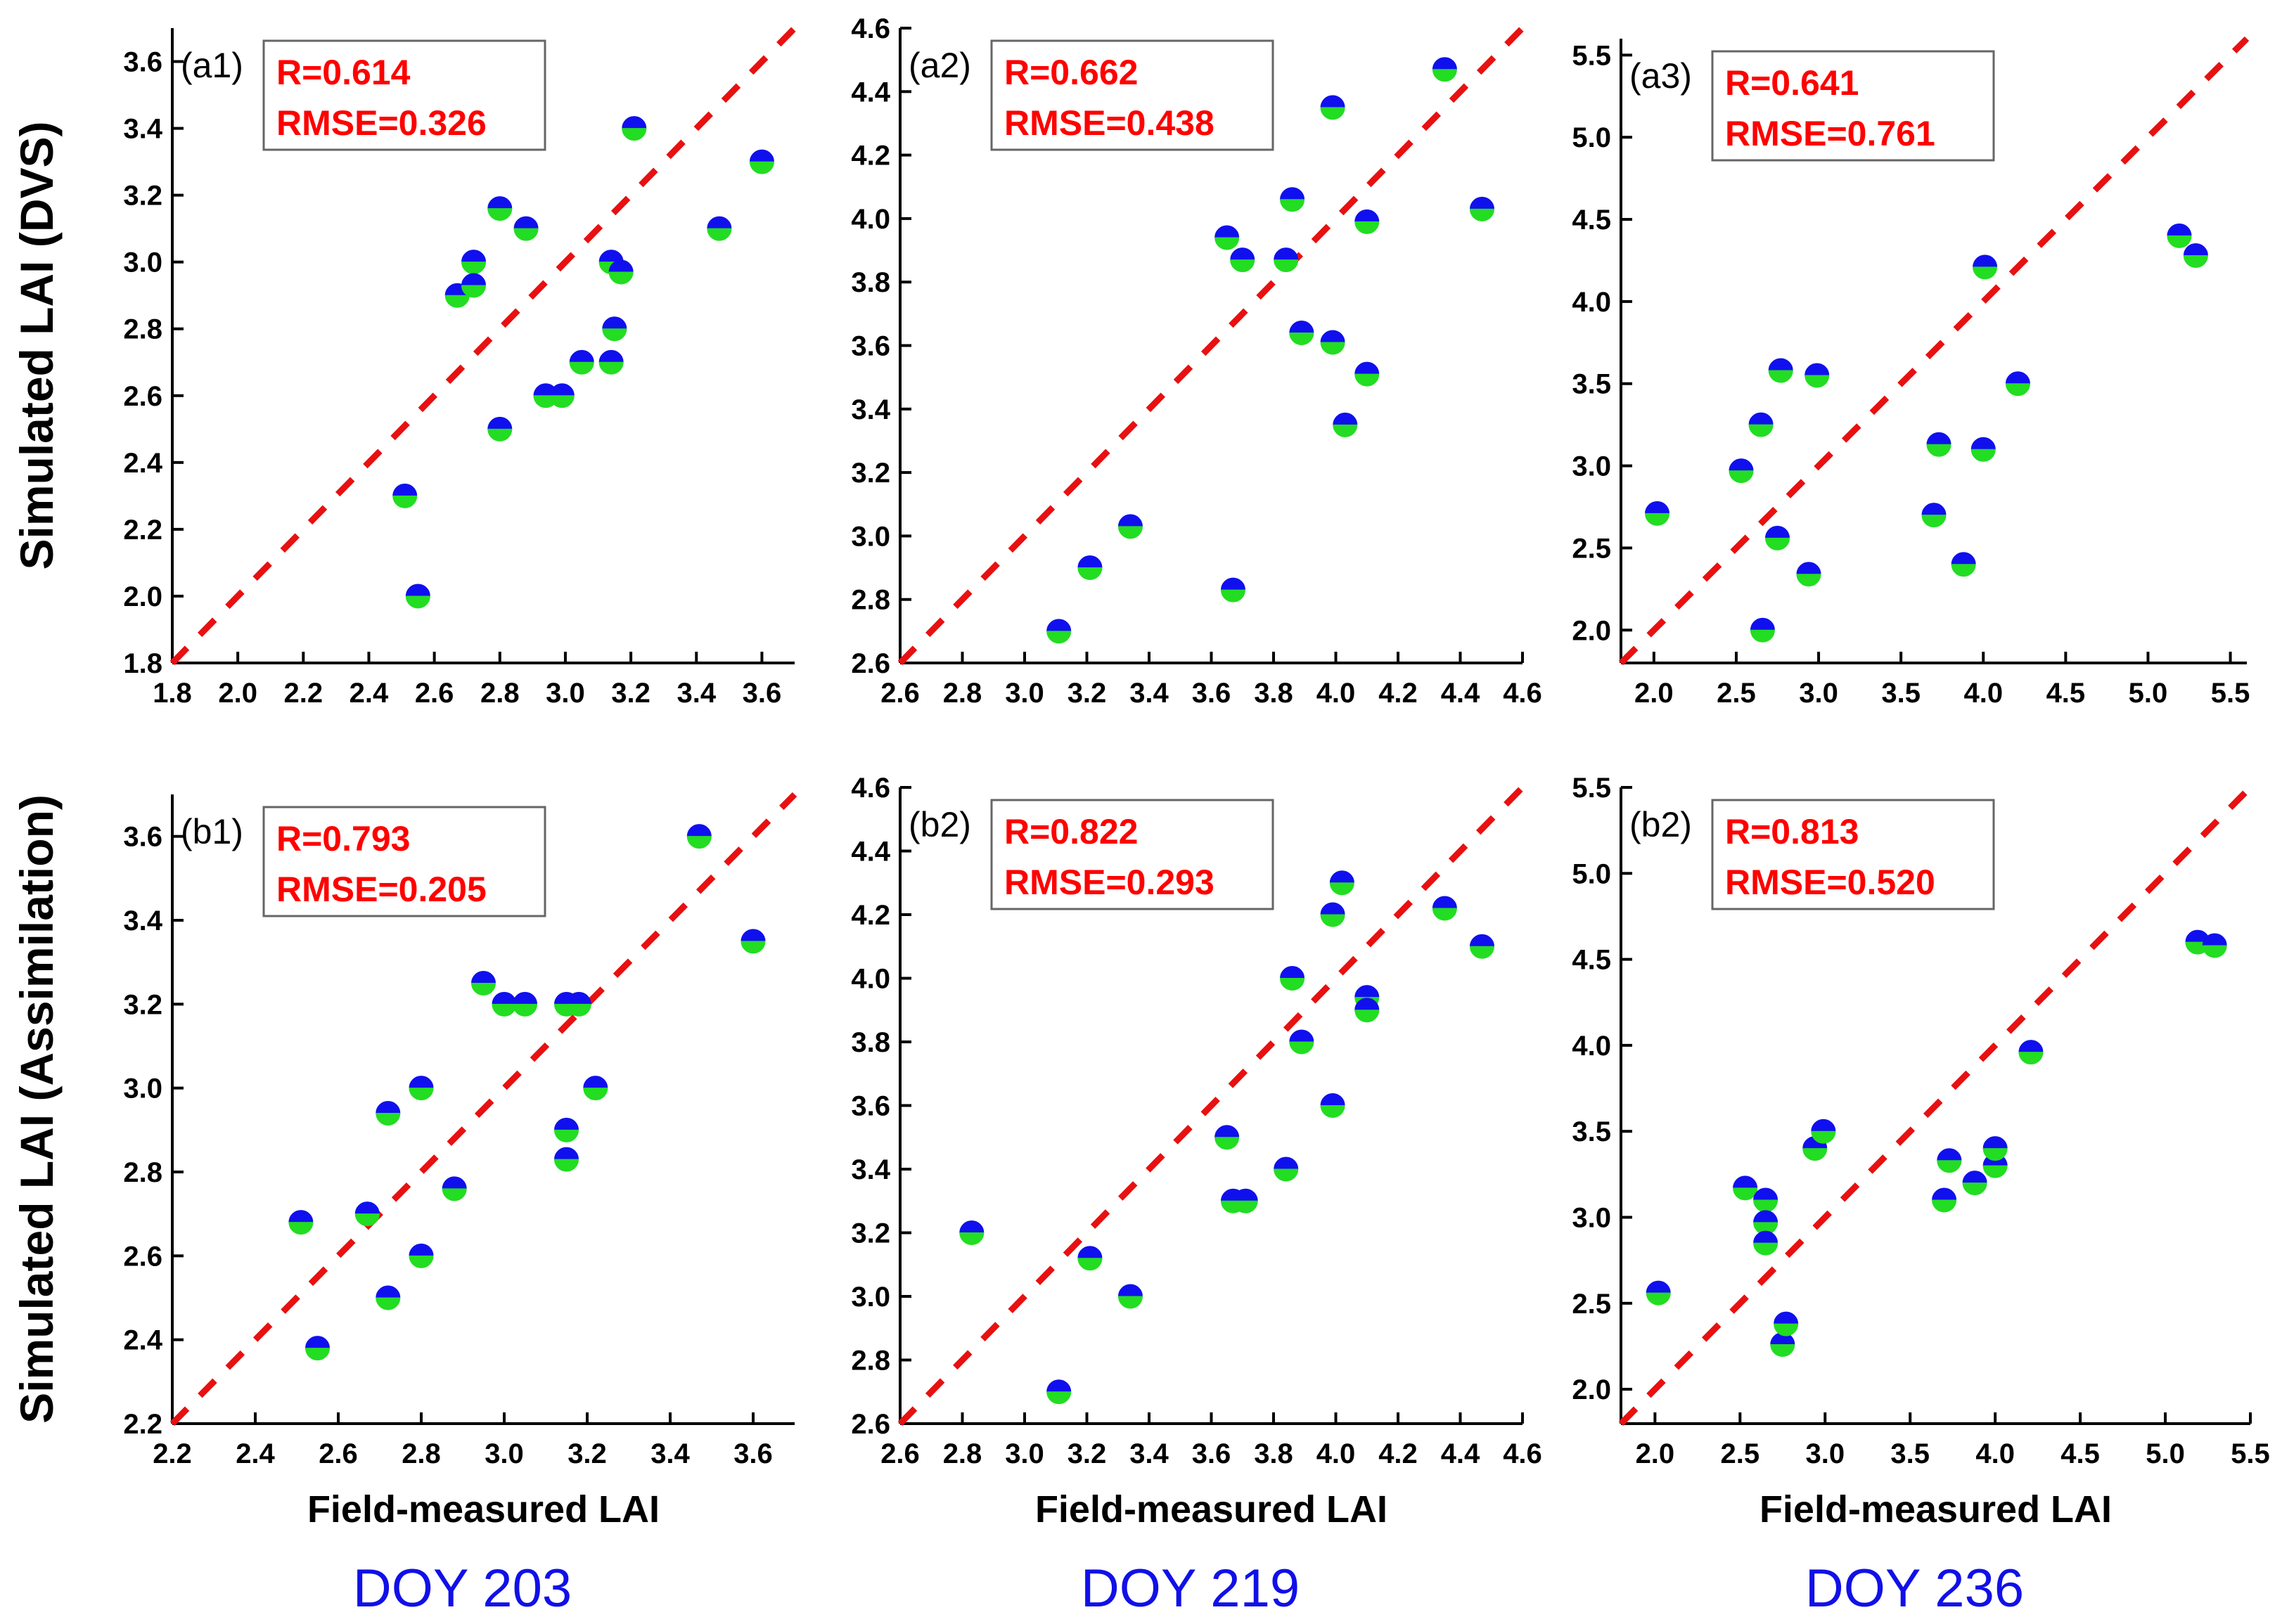 Image resolution: width=2282 pixels, height=1624 pixels. What do you see at coordinates (2165, 1453) in the screenshot?
I see `x-tick-label: 5.0` at bounding box center [2165, 1453].